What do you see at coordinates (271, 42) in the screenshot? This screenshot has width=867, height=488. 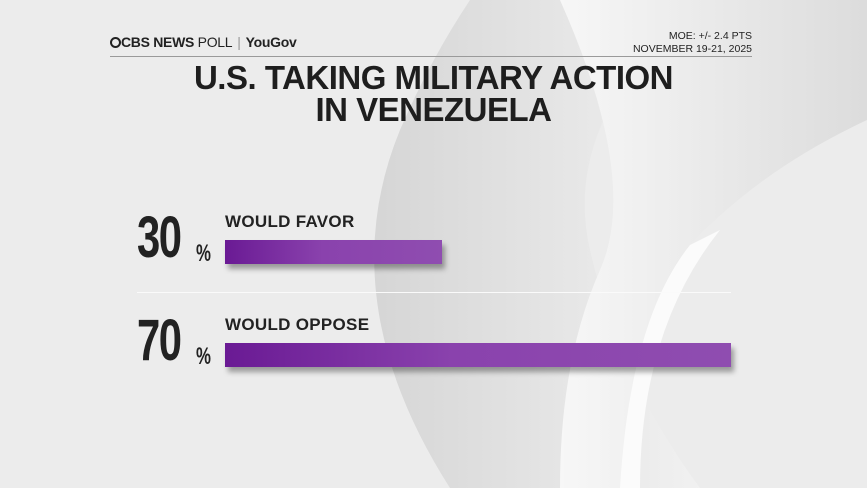 I see `brand-partner: YouGov` at bounding box center [271, 42].